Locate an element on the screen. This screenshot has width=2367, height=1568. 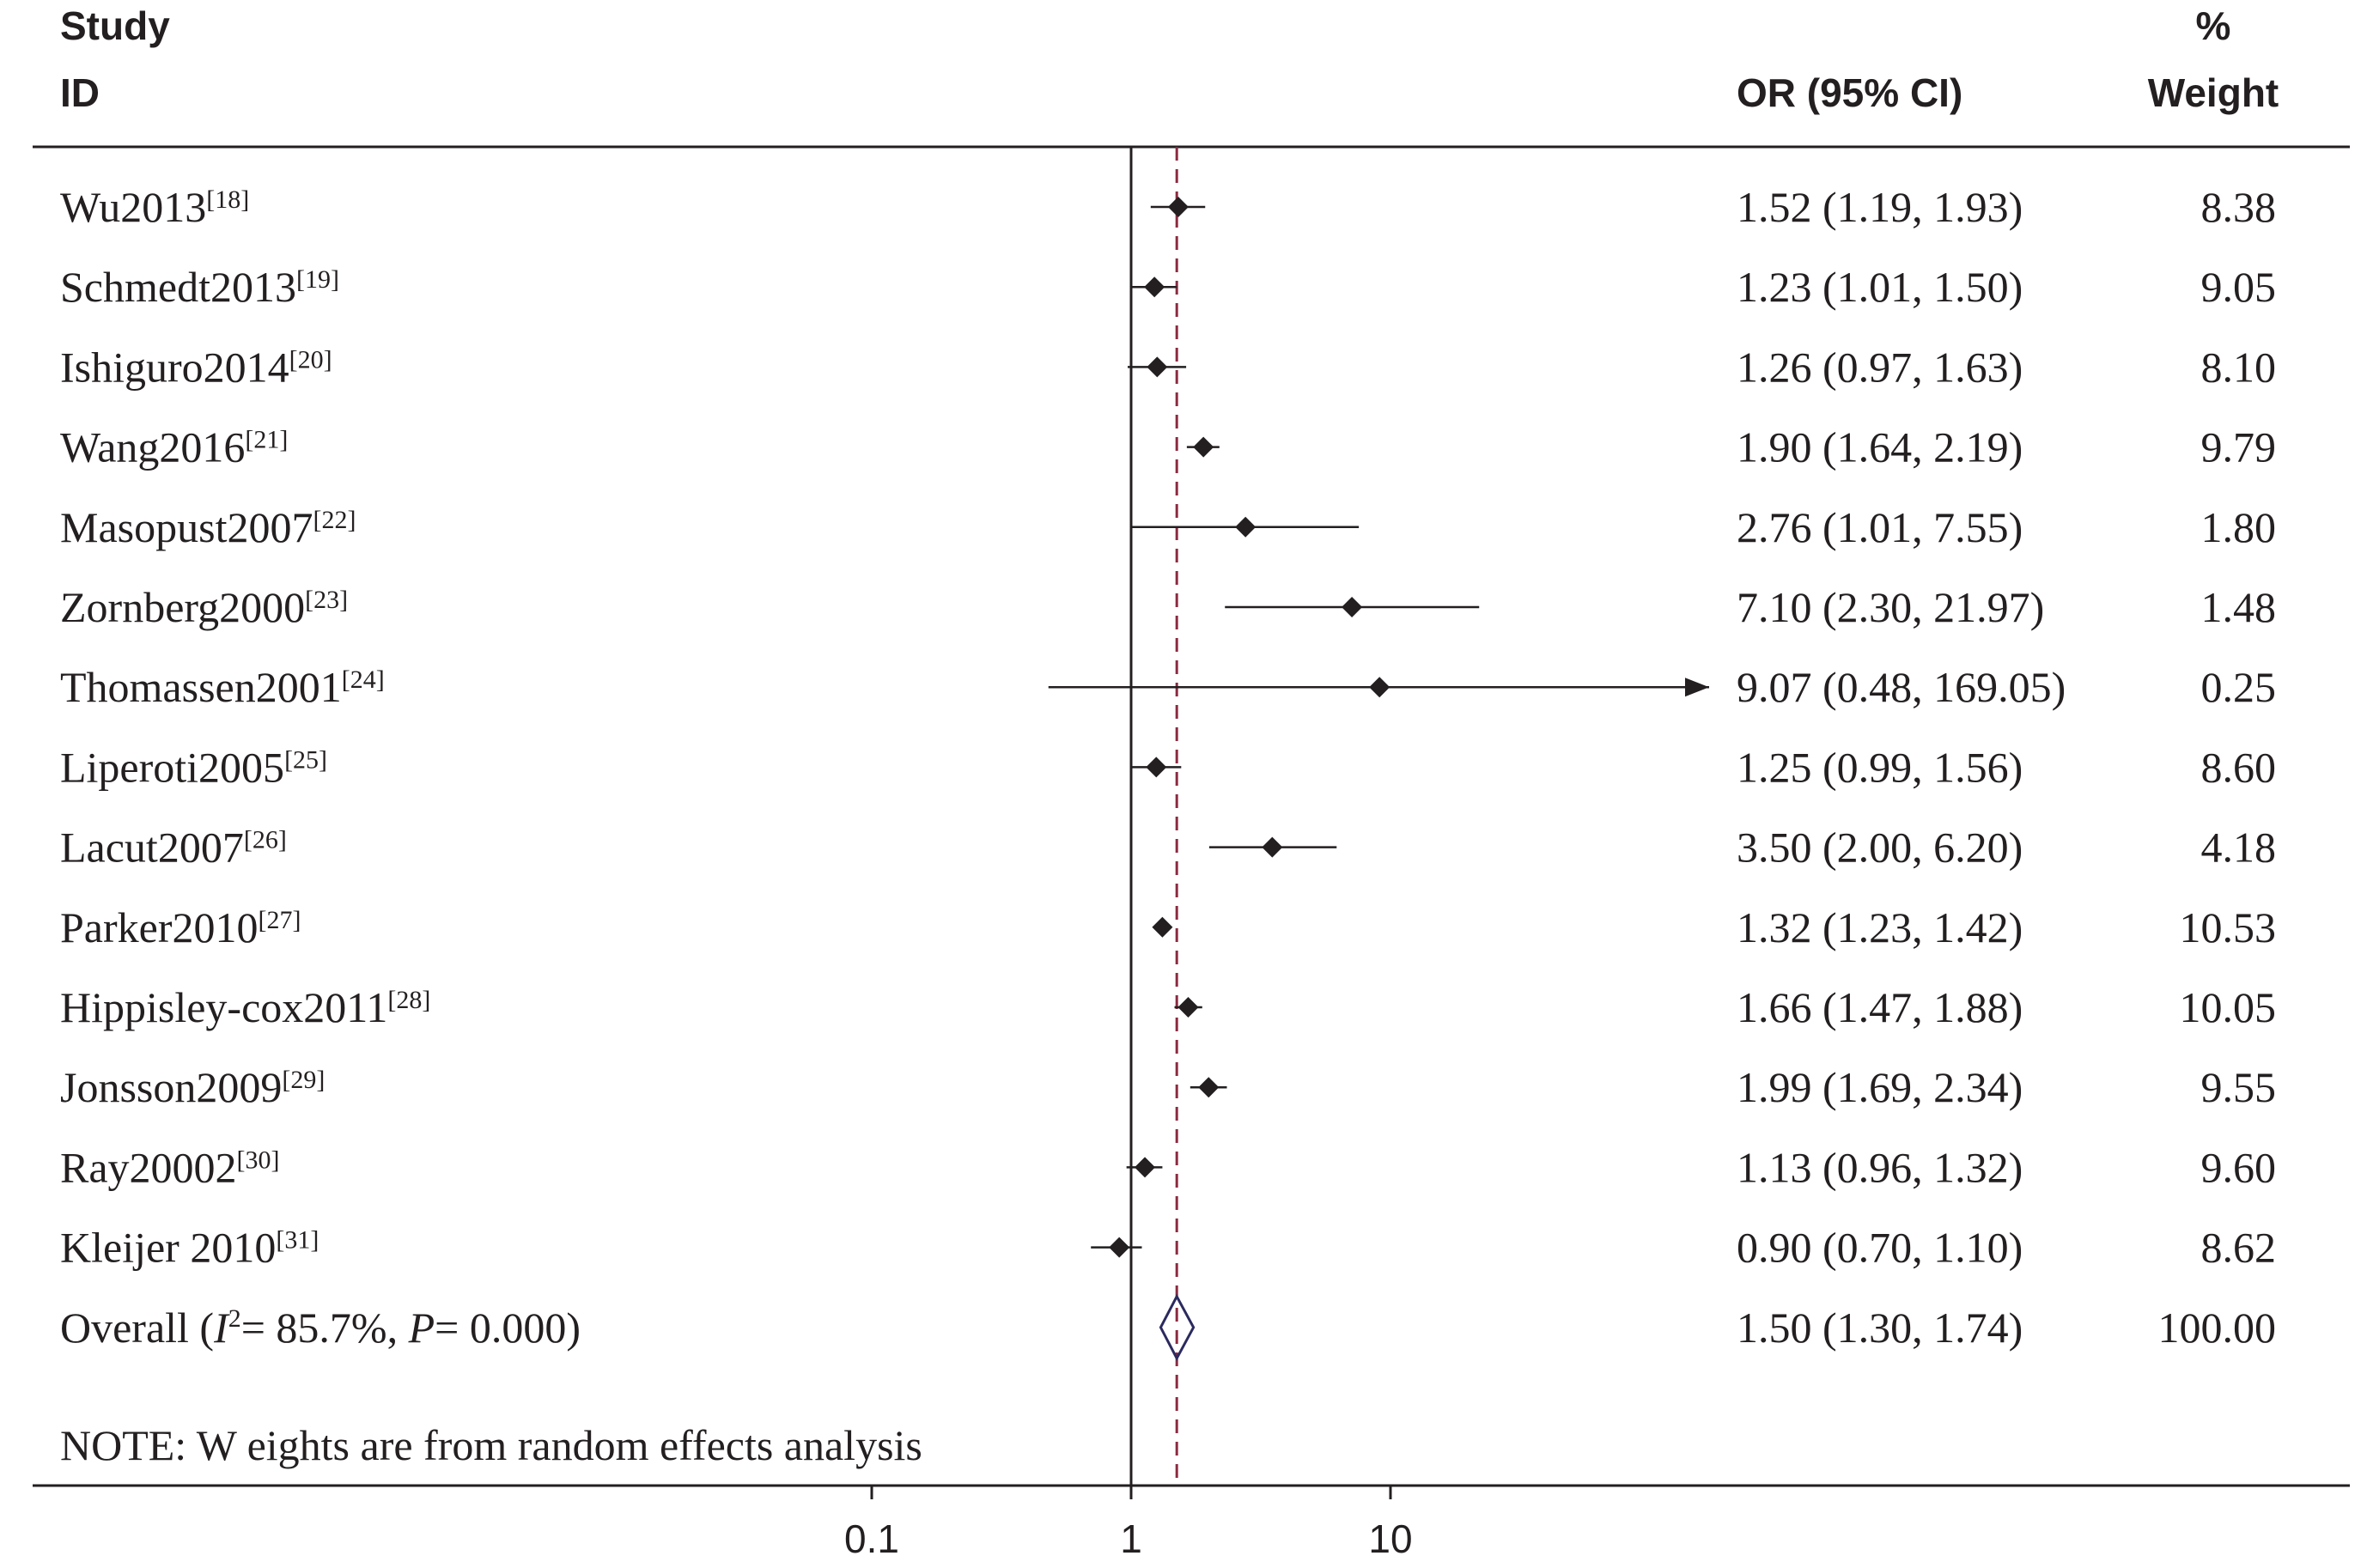
study-row: Liperoti2005[25] 1.25 (0.99, 1.56) 8.60 is located at coordinates (1168, 767).